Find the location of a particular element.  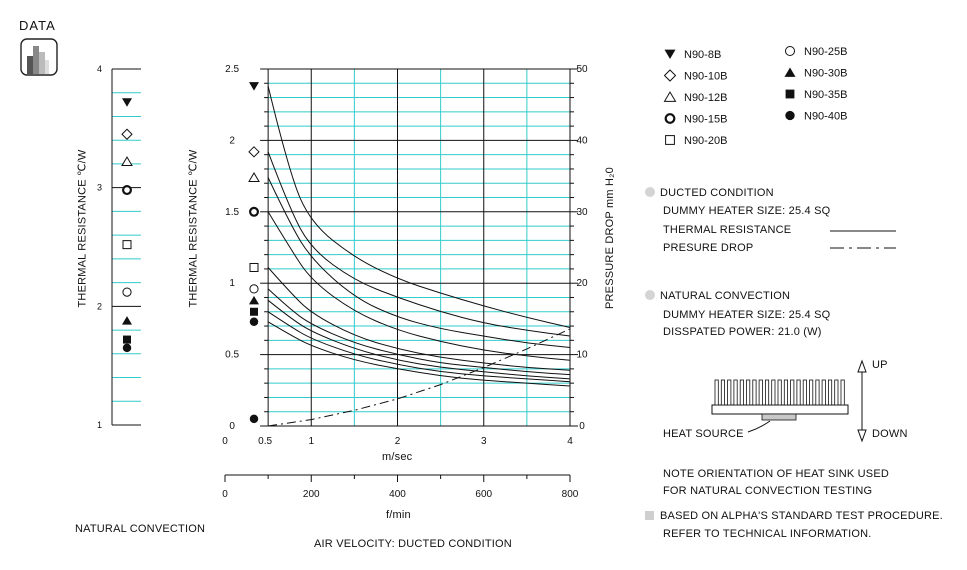

left-y-axis-label: THERMAL RESISTANCE ℃/W is located at coordinates (82, 228).